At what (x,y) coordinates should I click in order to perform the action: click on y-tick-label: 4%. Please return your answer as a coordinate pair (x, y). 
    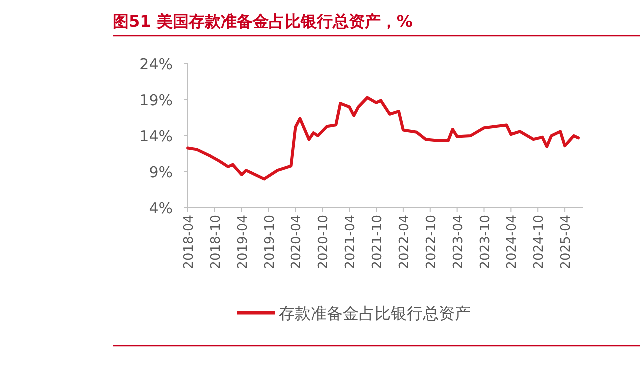
    Looking at the image, I should click on (161, 209).